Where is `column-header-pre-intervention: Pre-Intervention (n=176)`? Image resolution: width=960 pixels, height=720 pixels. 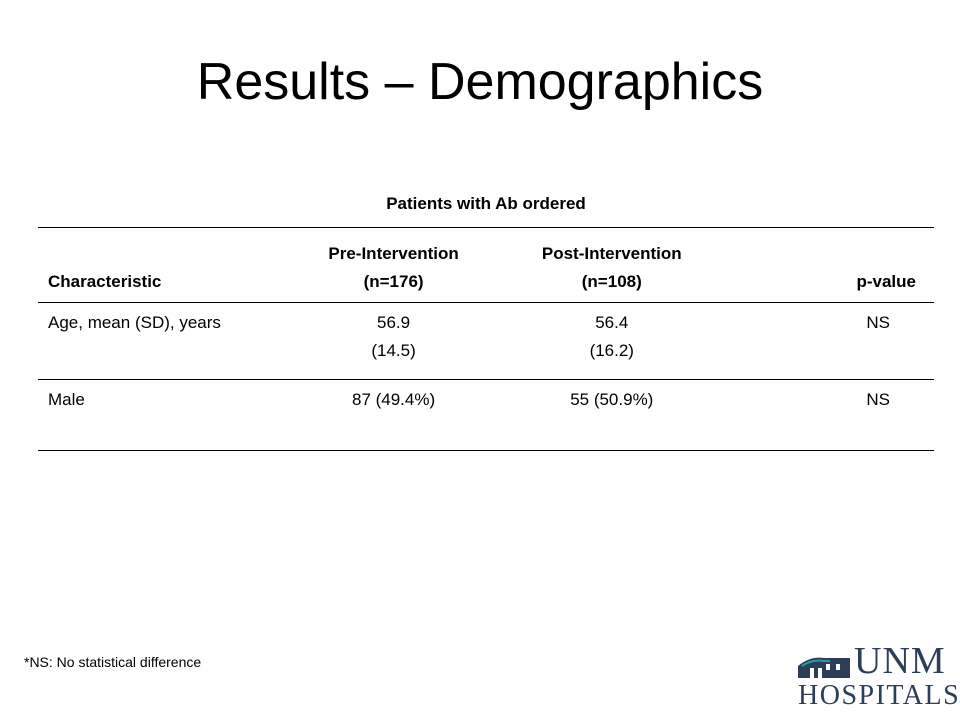 column-header-pre-intervention: Pre-Intervention (n=176) is located at coordinates (393, 265).